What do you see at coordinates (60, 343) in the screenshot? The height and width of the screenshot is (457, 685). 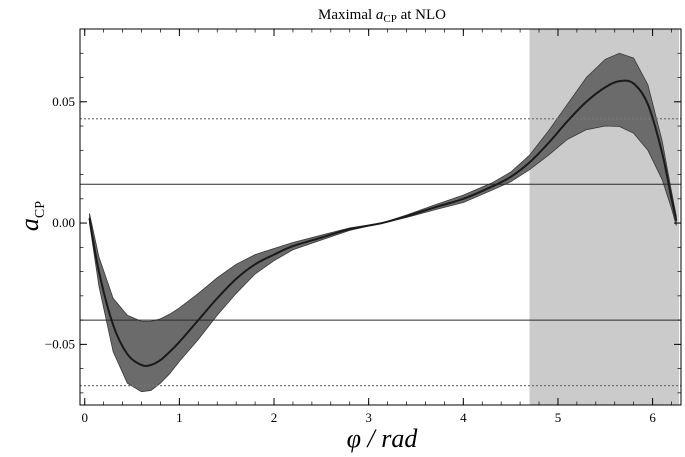 I see `y-tick-label: −0.05` at bounding box center [60, 343].